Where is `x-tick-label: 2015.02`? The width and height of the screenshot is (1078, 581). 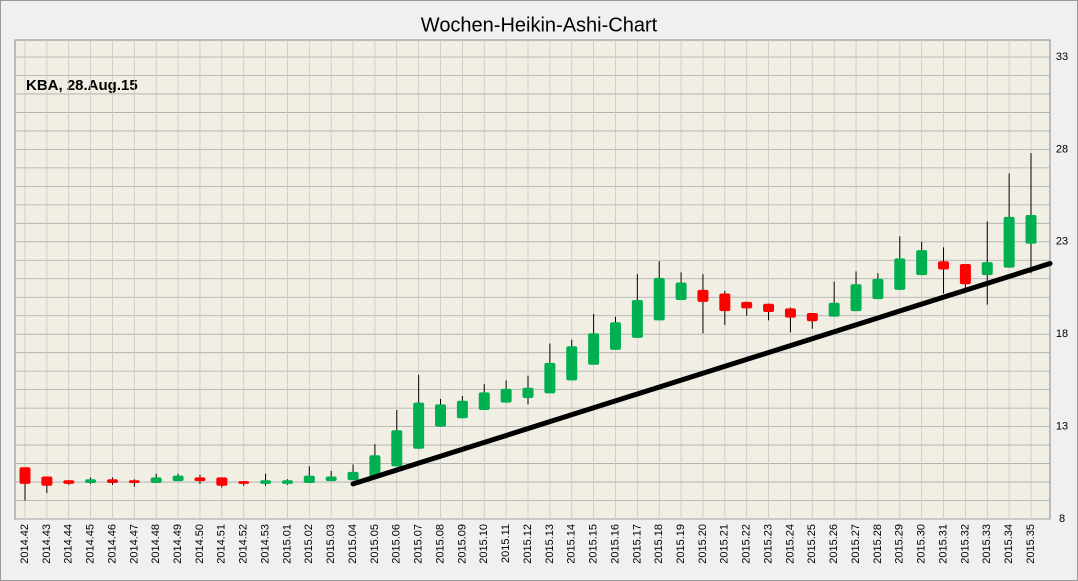 x-tick-label: 2015.02 is located at coordinates (309, 544).